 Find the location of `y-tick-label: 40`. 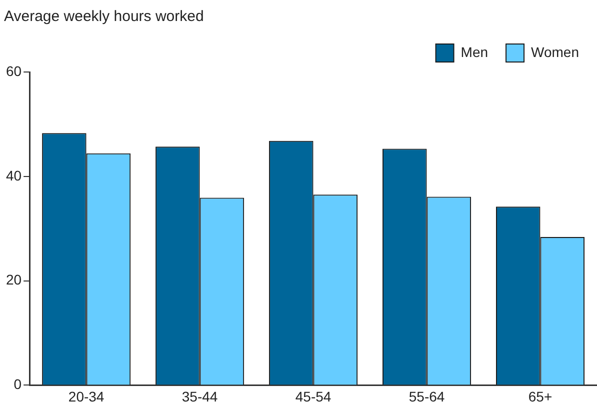

y-tick-label: 40 is located at coordinates (14, 175).